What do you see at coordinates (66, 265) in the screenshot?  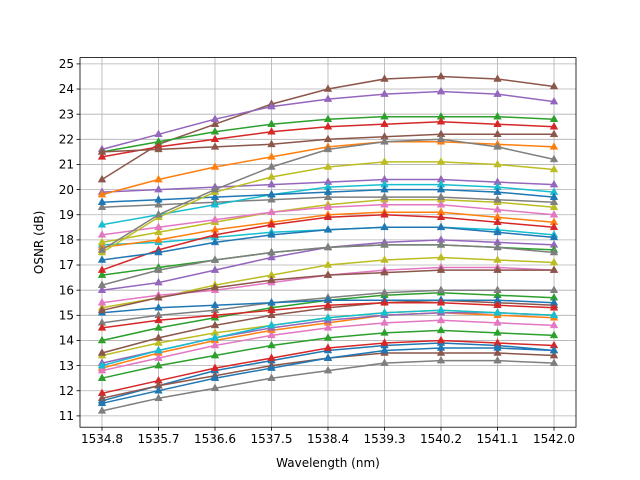 I see `y-tick-label: 17` at bounding box center [66, 265].